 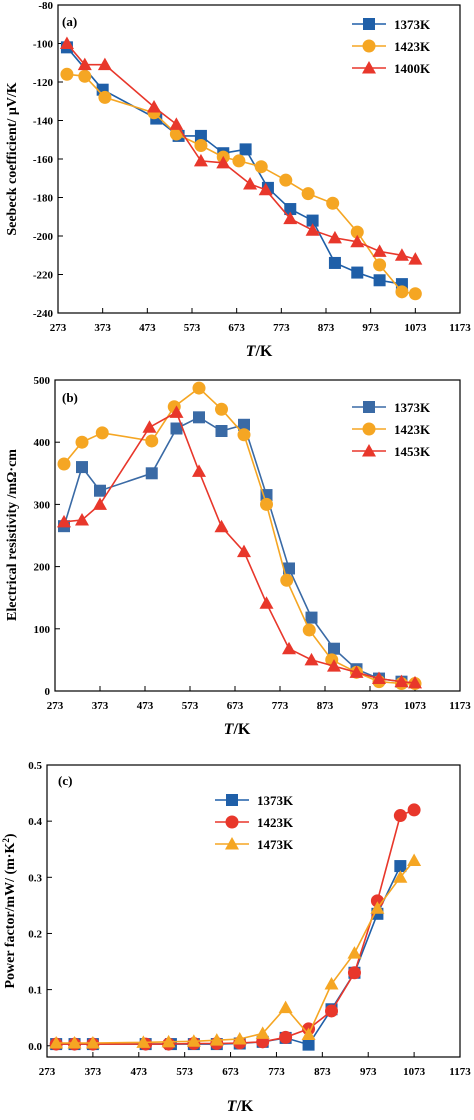 I want to click on power-factor-y-axis-sup: 2, so click(x=6, y=840).